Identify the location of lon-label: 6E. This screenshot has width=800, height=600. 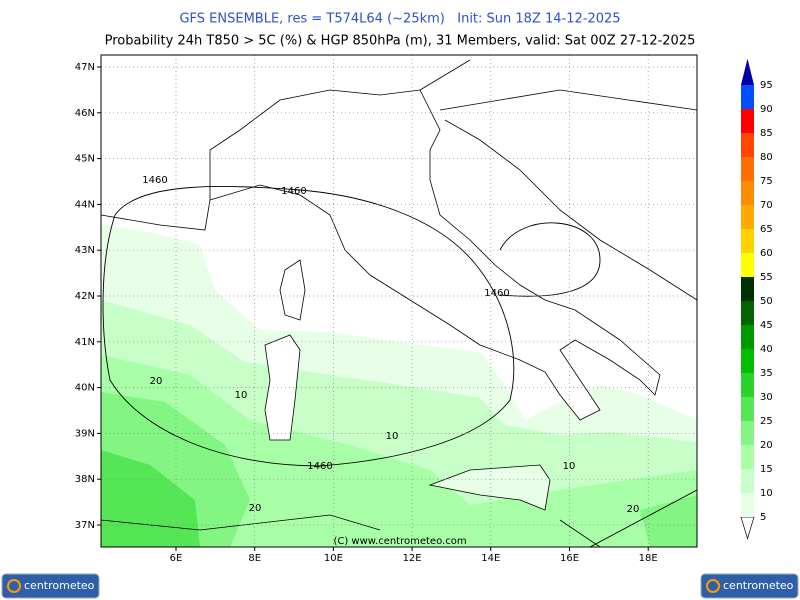
(176, 558).